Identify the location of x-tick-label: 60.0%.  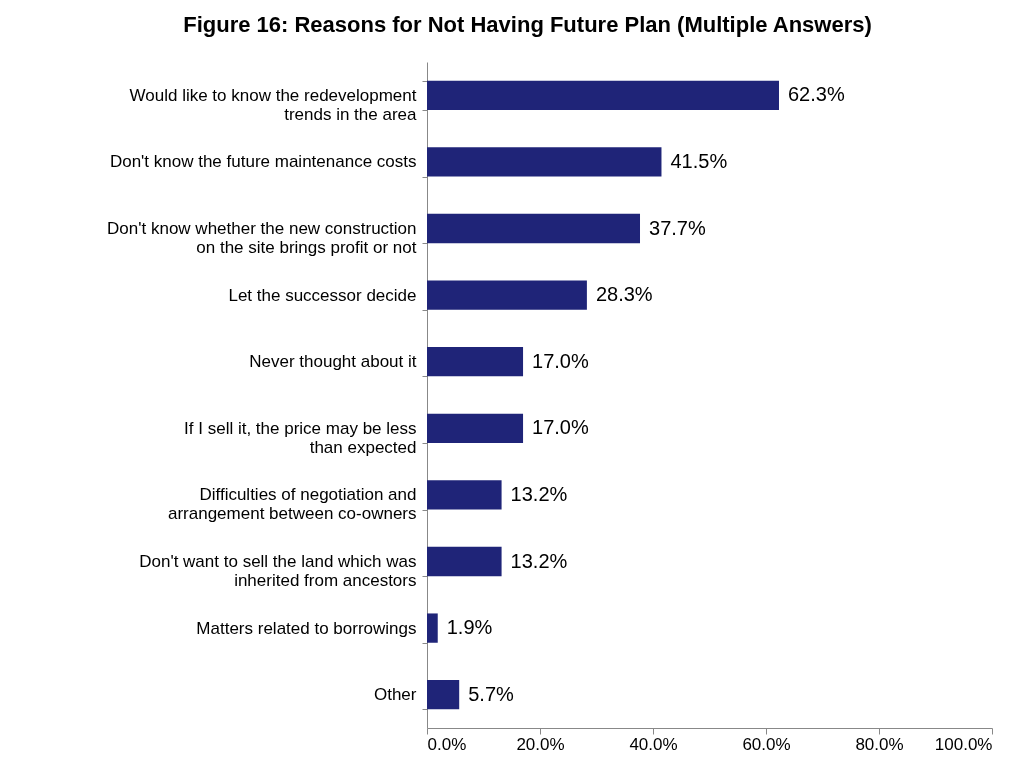
(766, 744).